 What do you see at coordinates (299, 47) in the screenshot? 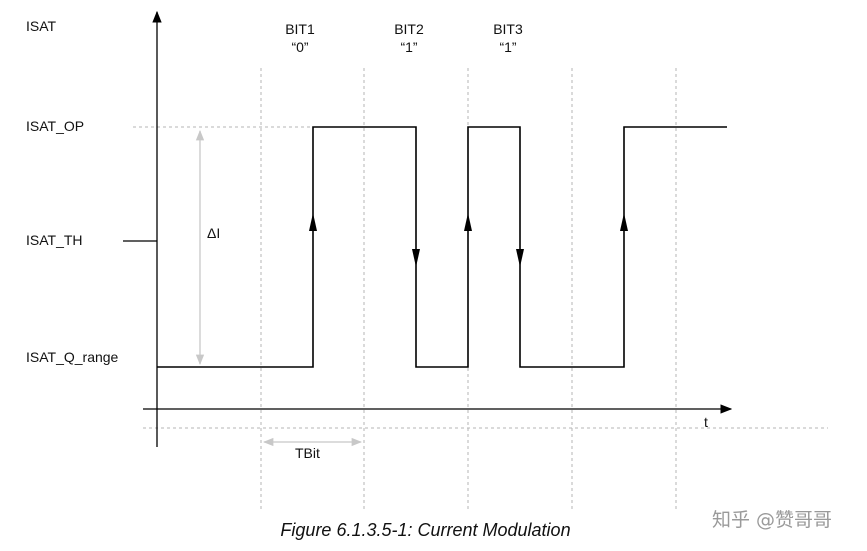
I see `bit1-value: “0”` at bounding box center [299, 47].